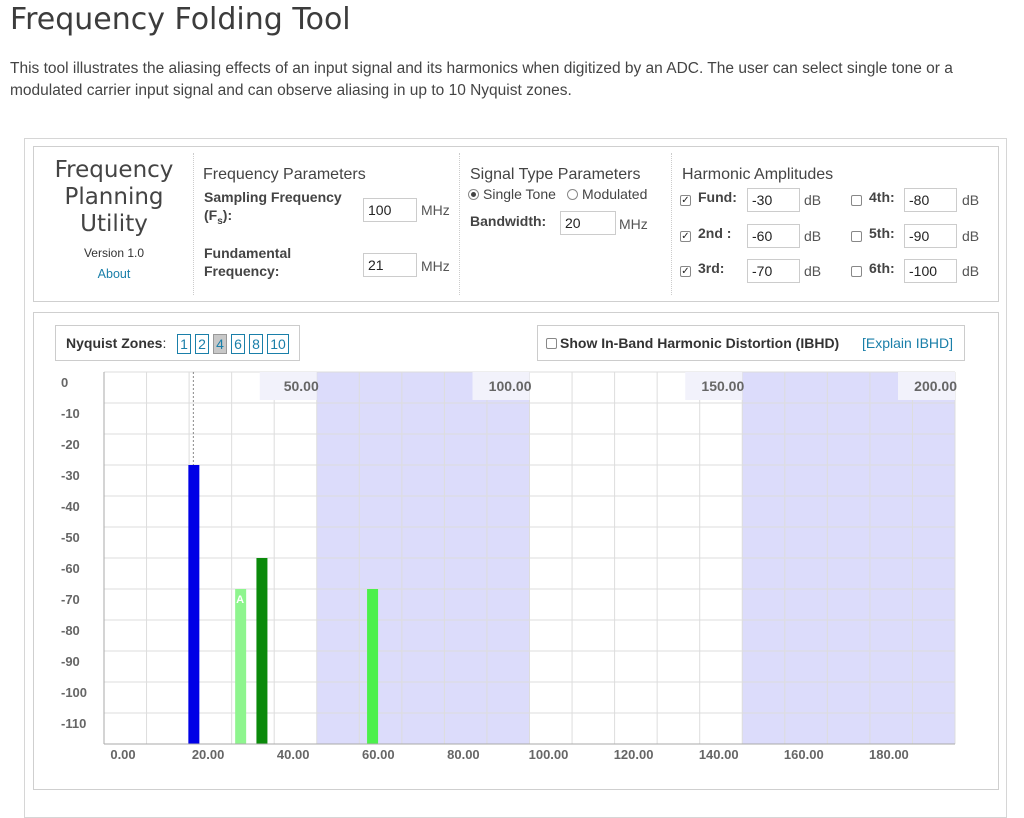 The image size is (1024, 818). Describe the element at coordinates (227, 215) in the screenshot. I see `sampling-label-close: ):` at that location.